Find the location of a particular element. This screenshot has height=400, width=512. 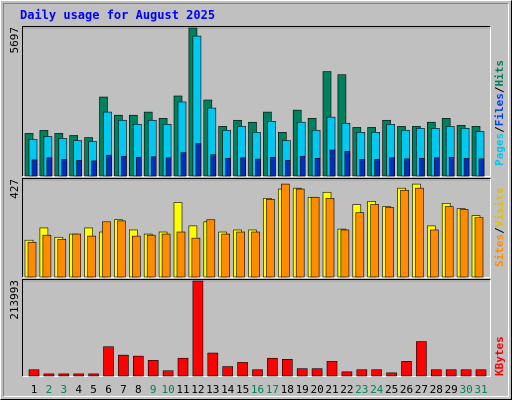

legend-entry: Pages is located at coordinates (499, 149).